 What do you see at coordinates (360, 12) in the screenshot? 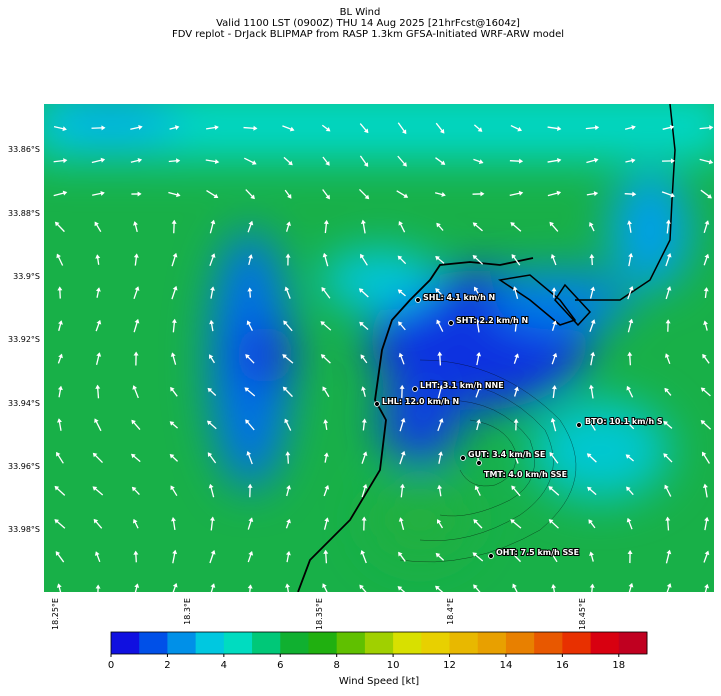
I see `title: BL Wind` at bounding box center [360, 12].